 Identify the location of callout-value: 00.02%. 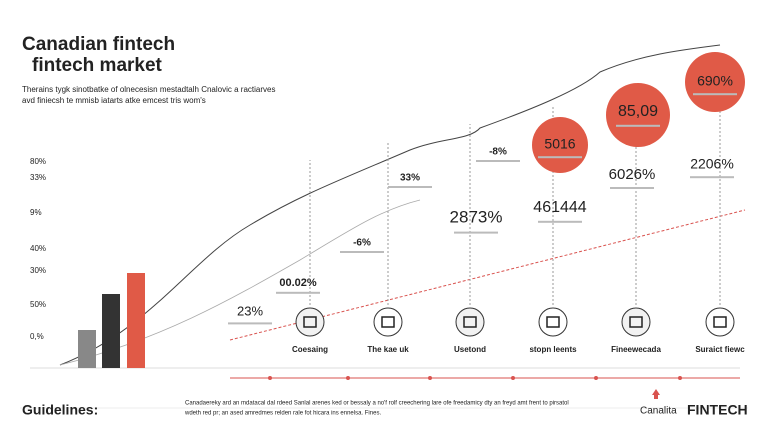
(298, 283).